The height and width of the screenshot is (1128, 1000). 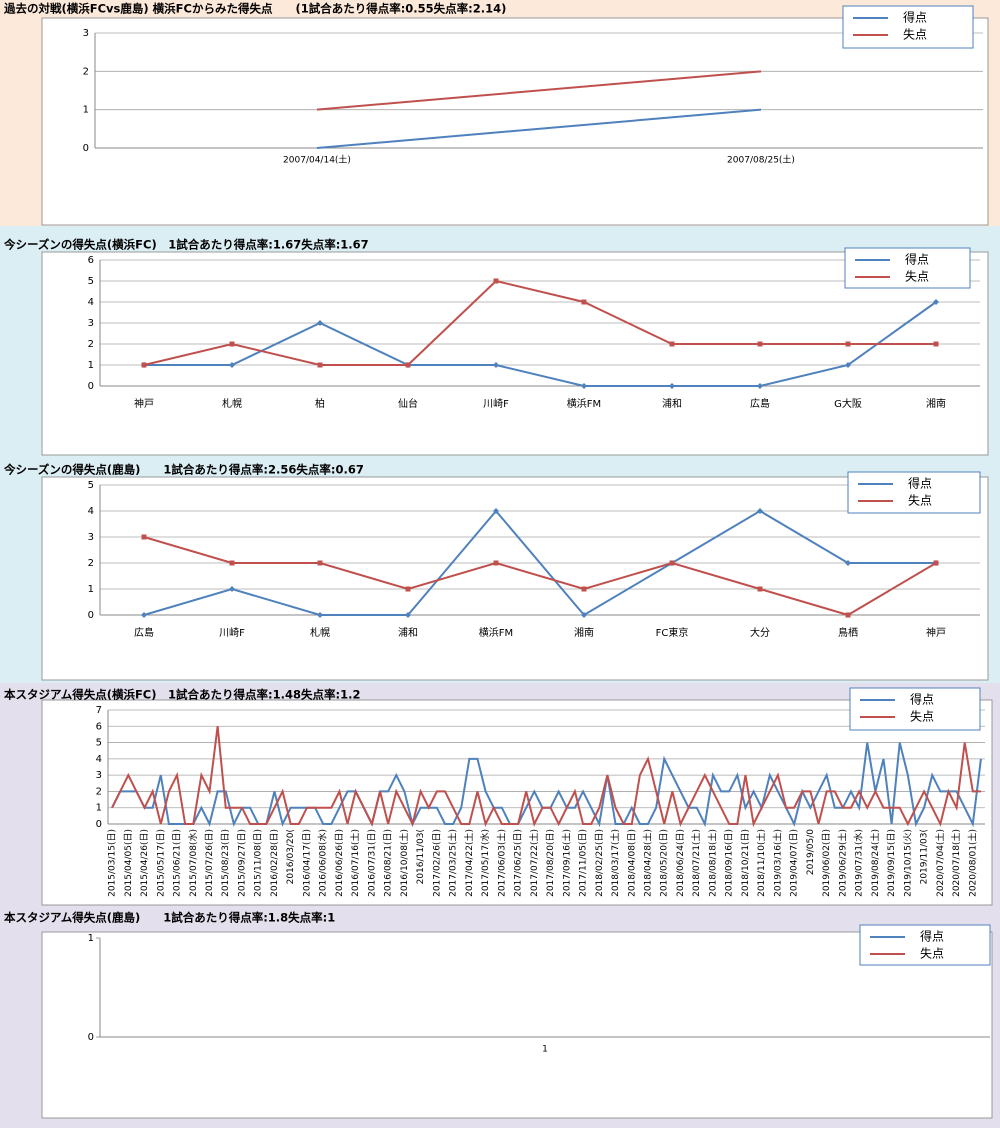 What do you see at coordinates (501, 863) in the screenshot?
I see `x-tick-label: 2017/06/03(土)` at bounding box center [501, 863].